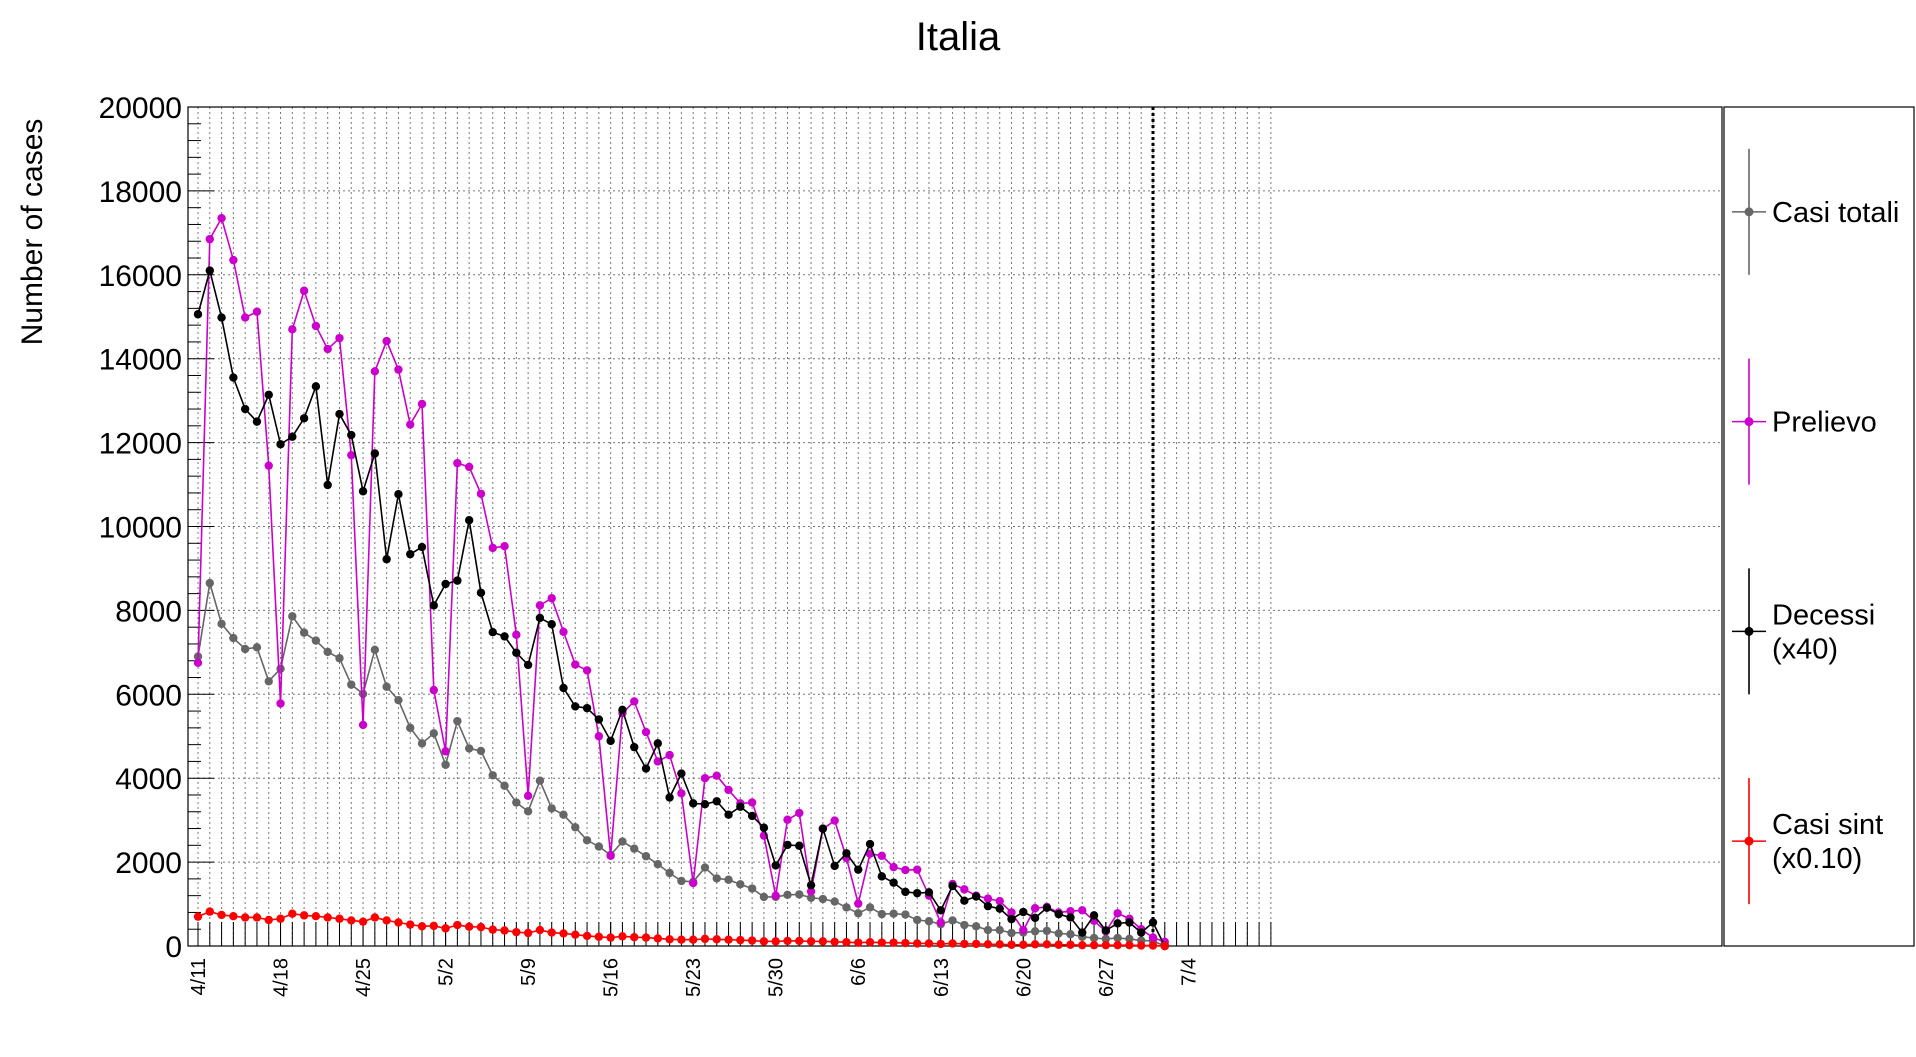 This screenshot has width=1916, height=1057. What do you see at coordinates (1835, 213) in the screenshot?
I see `legend-label: Casi totali` at bounding box center [1835, 213].